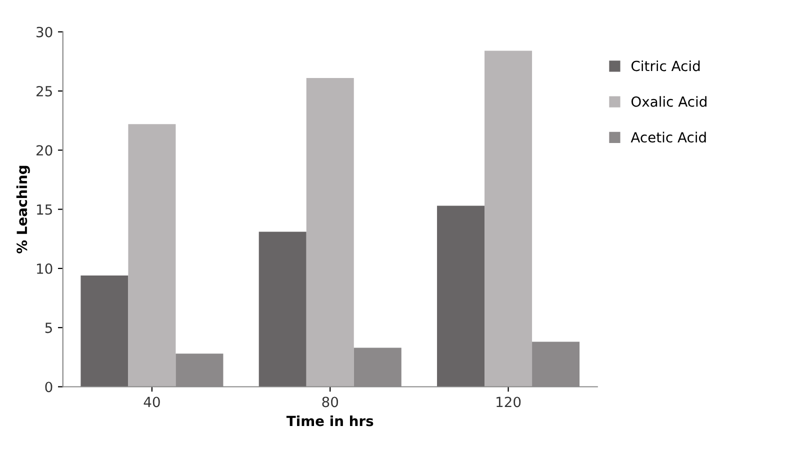  What do you see at coordinates (44, 150) in the screenshot?
I see `y-tick-label: 20` at bounding box center [44, 150].